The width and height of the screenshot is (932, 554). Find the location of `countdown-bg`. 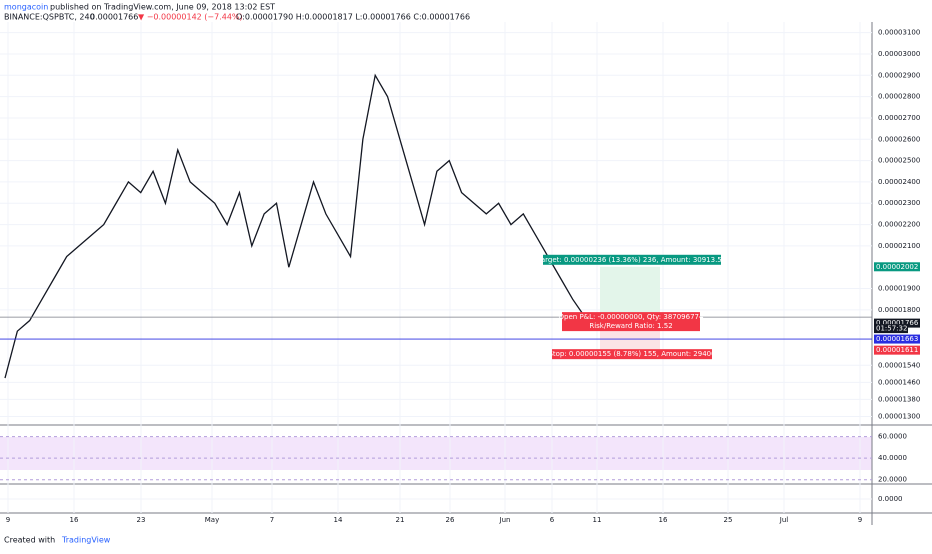

countdown-bg is located at coordinates (891, 329).